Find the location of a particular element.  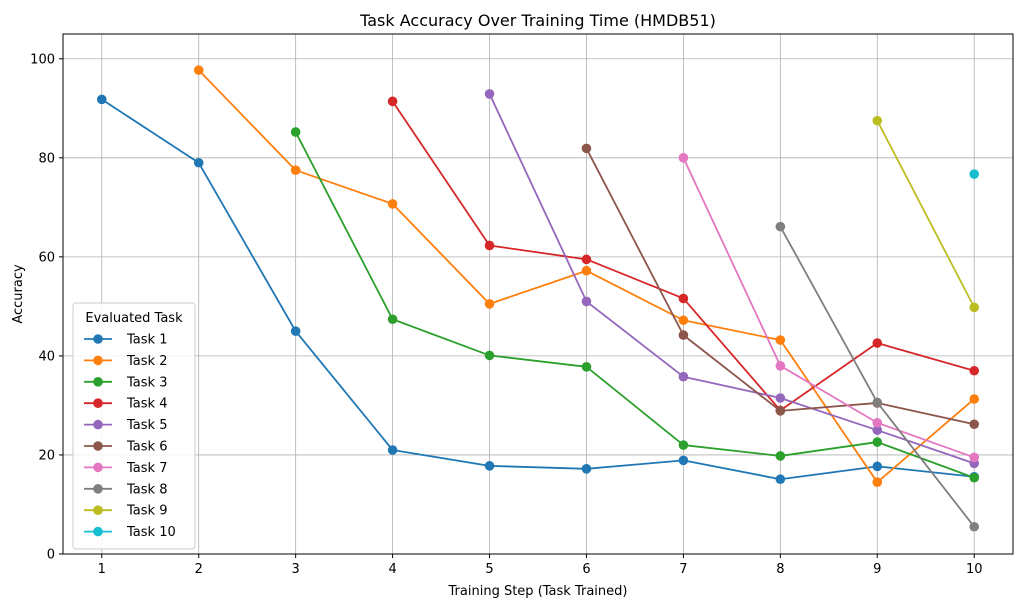

legend-item: Task 4 is located at coordinates (125, 404).